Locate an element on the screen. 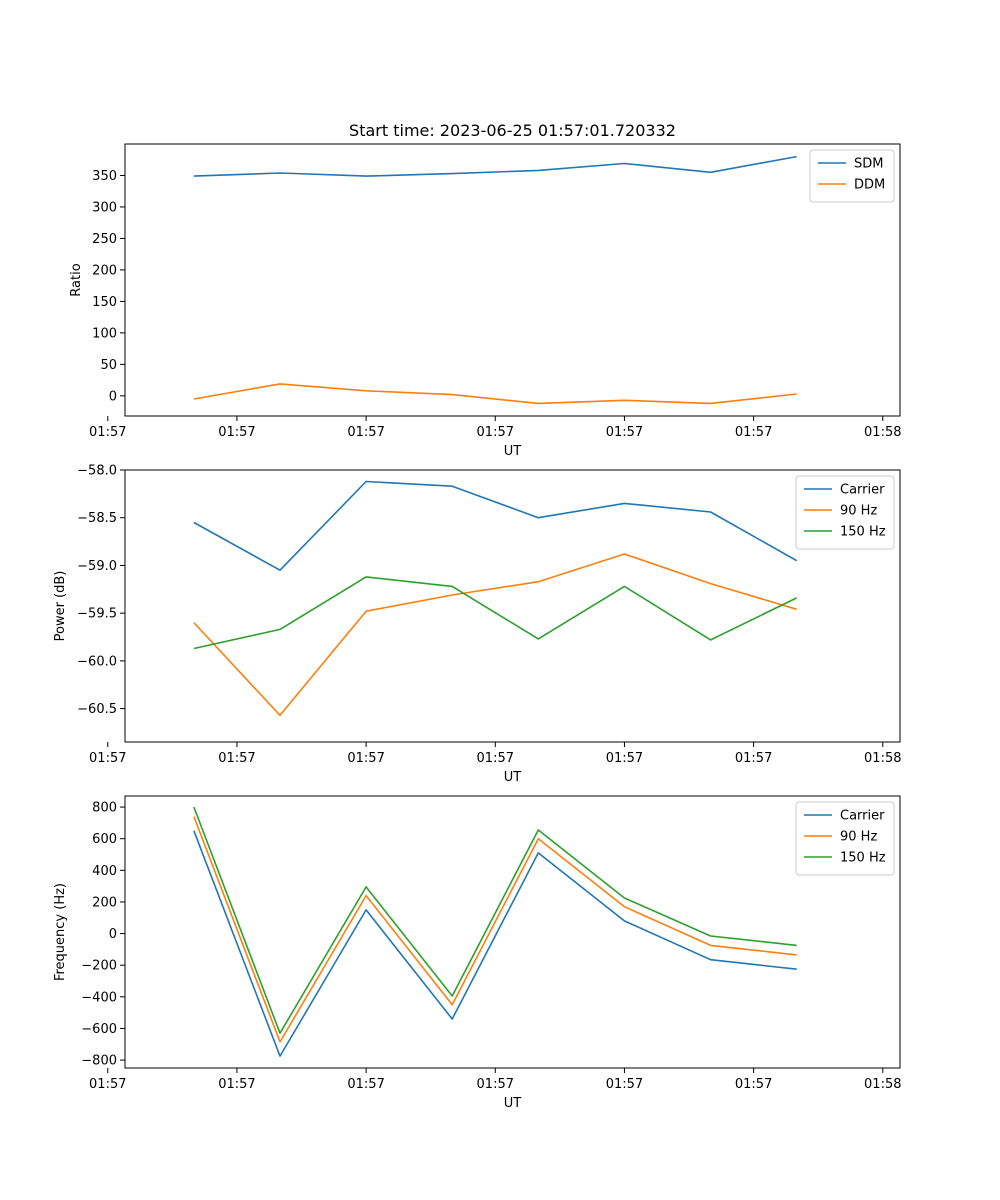 The width and height of the screenshot is (1000, 1200). y-tick-label: 150 is located at coordinates (104, 302).